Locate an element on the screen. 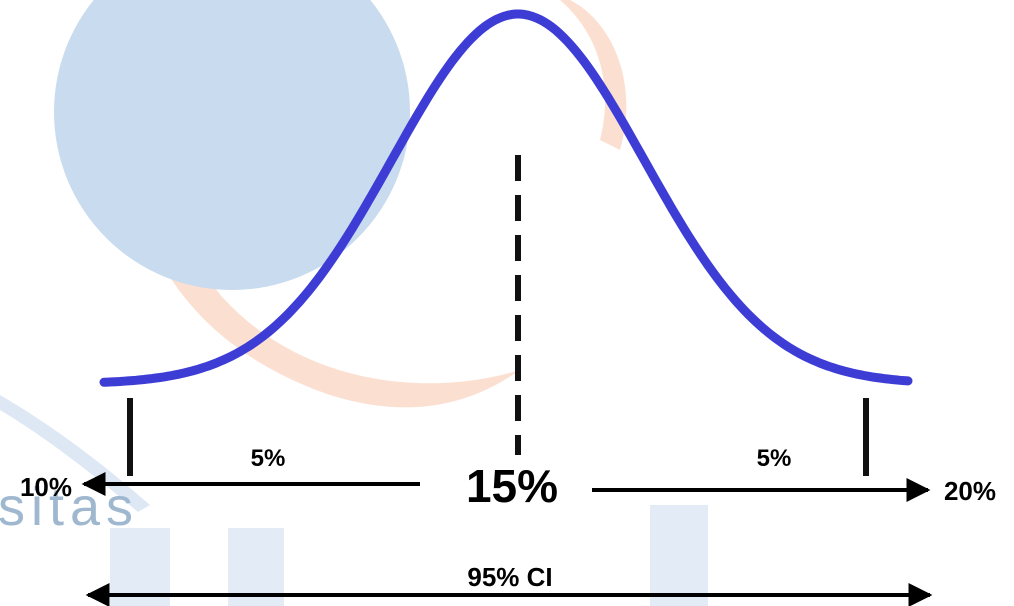 The width and height of the screenshot is (1014, 606). left-bound-label: 10% is located at coordinates (46, 487).